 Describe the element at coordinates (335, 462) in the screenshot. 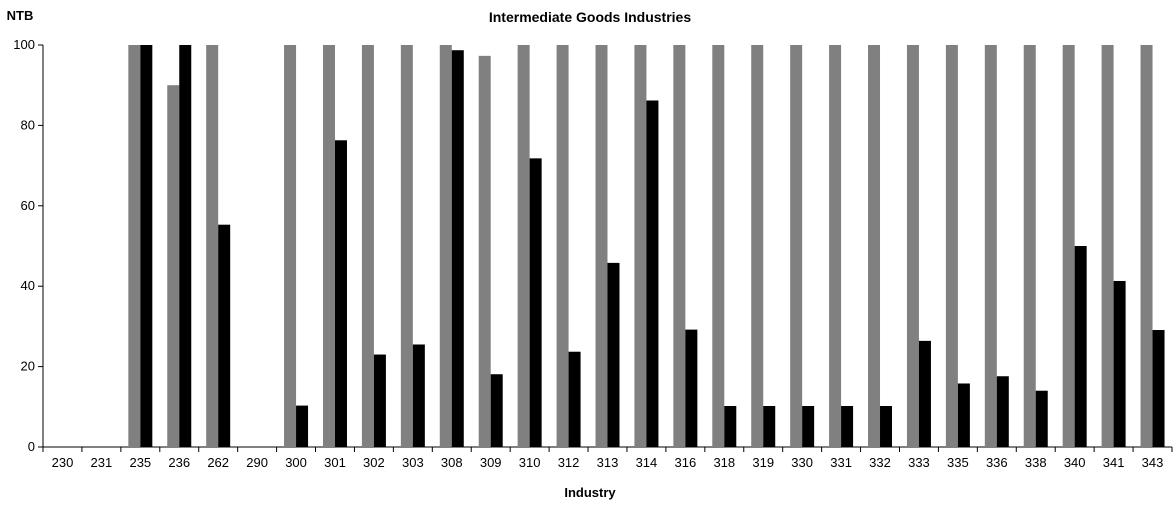

I see `x-tick-label: 301` at that location.